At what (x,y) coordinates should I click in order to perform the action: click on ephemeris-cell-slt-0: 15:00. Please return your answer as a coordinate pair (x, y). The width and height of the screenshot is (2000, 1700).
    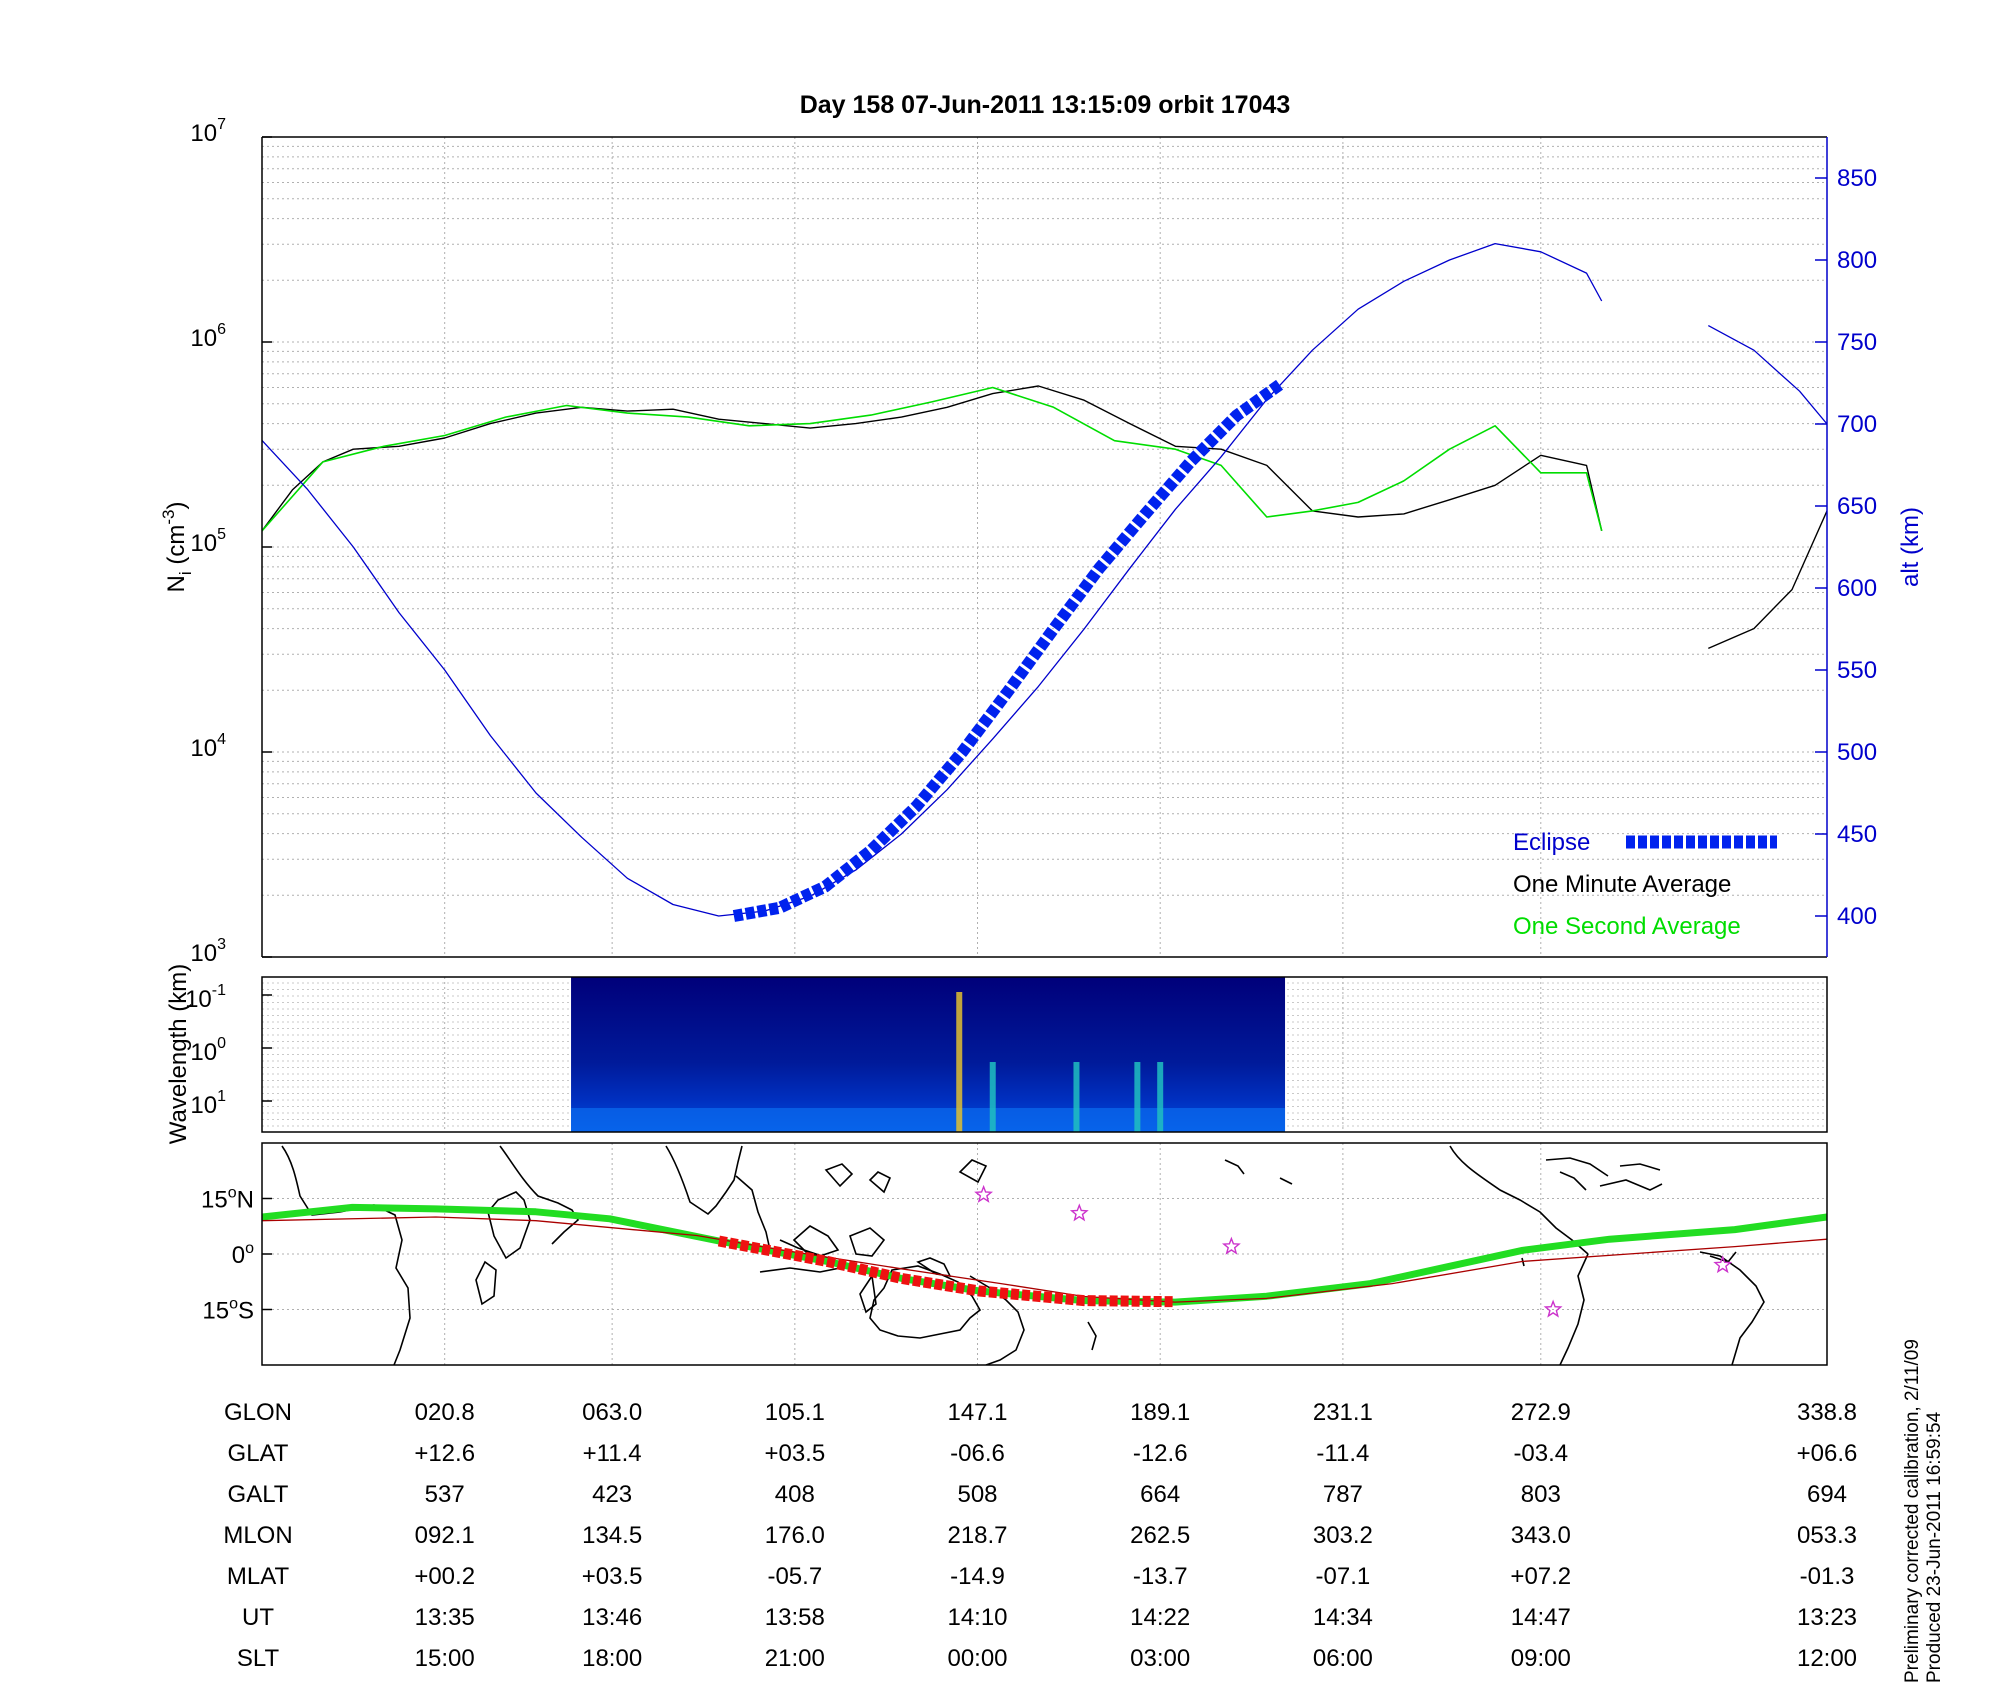
    Looking at the image, I should click on (445, 1658).